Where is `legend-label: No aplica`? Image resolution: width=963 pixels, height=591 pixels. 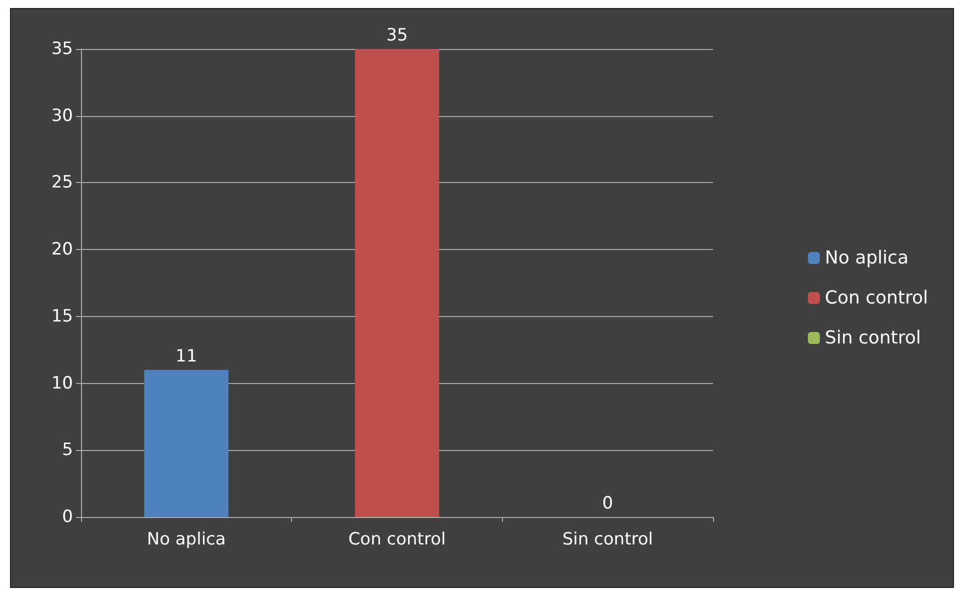 legend-label: No aplica is located at coordinates (866, 258).